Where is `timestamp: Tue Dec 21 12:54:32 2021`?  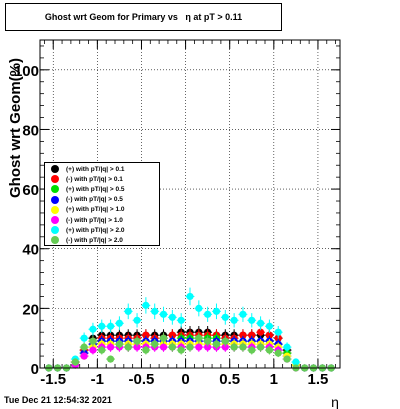
timestamp: Tue Dec 21 12:54:32 2021 is located at coordinates (58, 400).